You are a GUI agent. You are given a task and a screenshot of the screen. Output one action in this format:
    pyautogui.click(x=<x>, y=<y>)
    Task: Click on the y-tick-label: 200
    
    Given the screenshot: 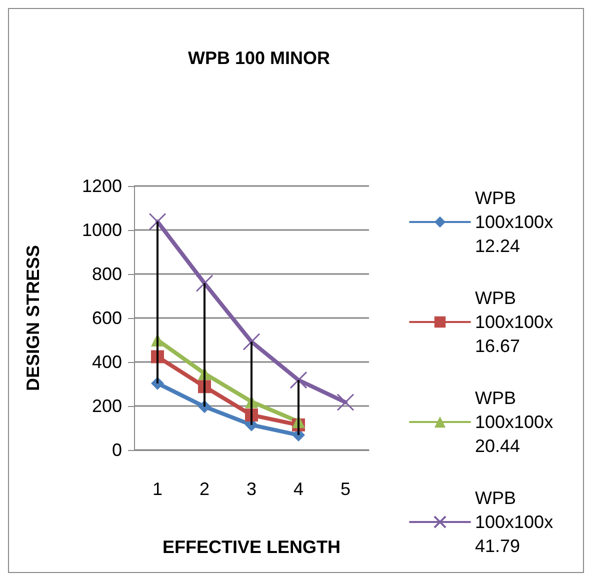 What is the action you would take?
    pyautogui.click(x=107, y=406)
    